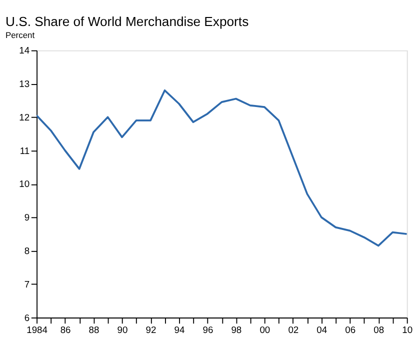  Describe the element at coordinates (27, 284) in the screenshot. I see `y-tick-label: 7` at that location.